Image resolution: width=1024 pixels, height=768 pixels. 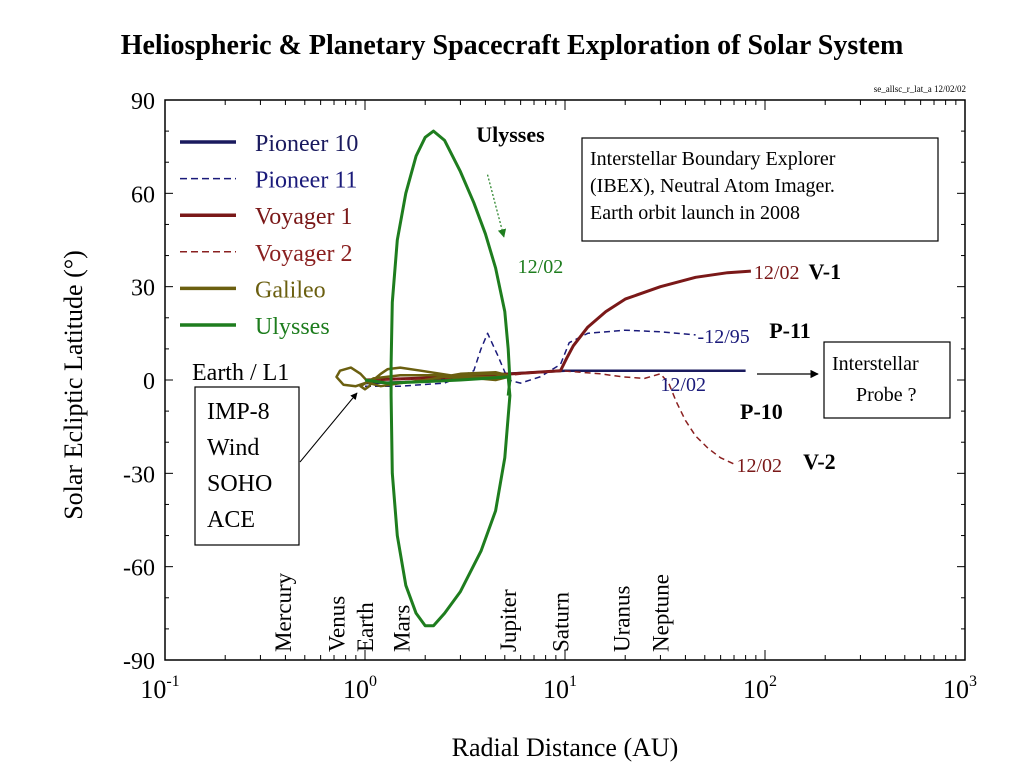 I want to click on x-tick-label: 10⁰, so click(x=360, y=688).